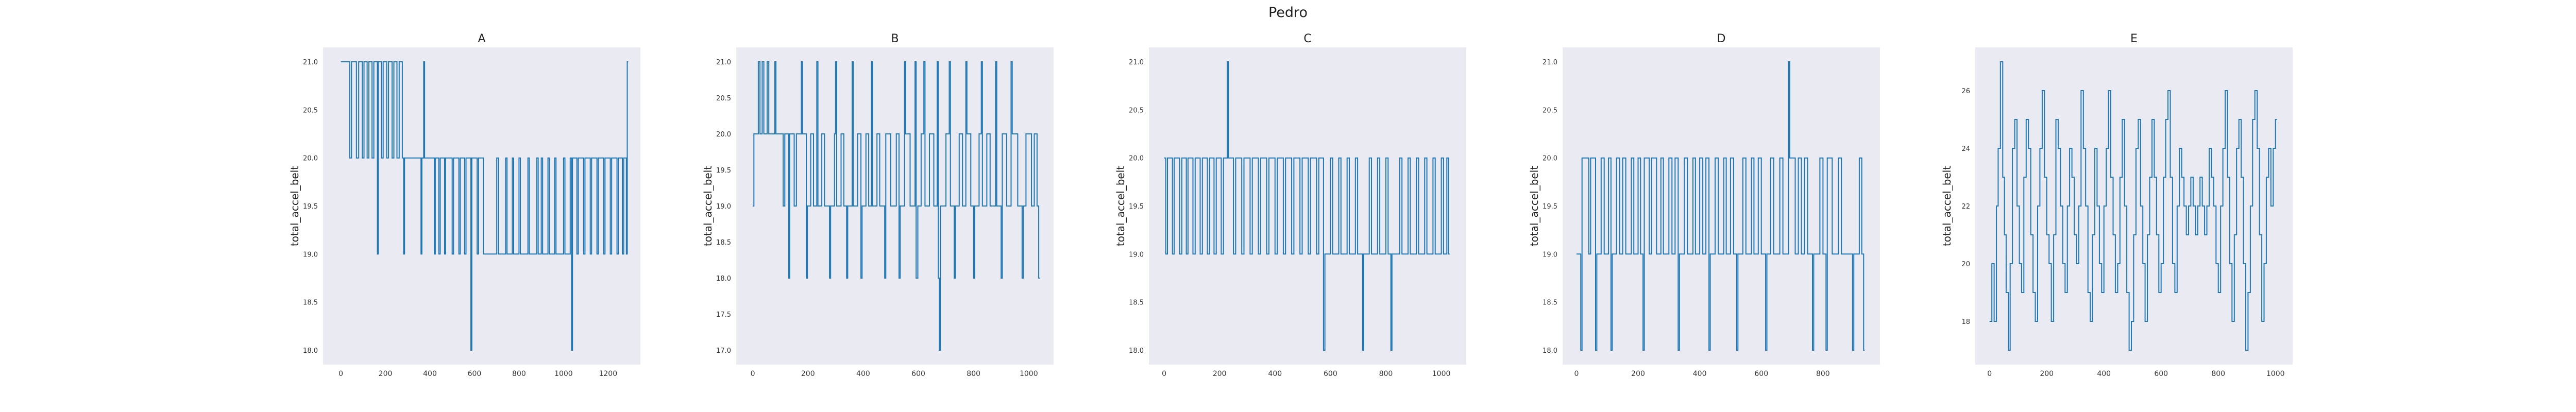  Describe the element at coordinates (1721, 38) in the screenshot. I see `subplot-title: D` at that location.